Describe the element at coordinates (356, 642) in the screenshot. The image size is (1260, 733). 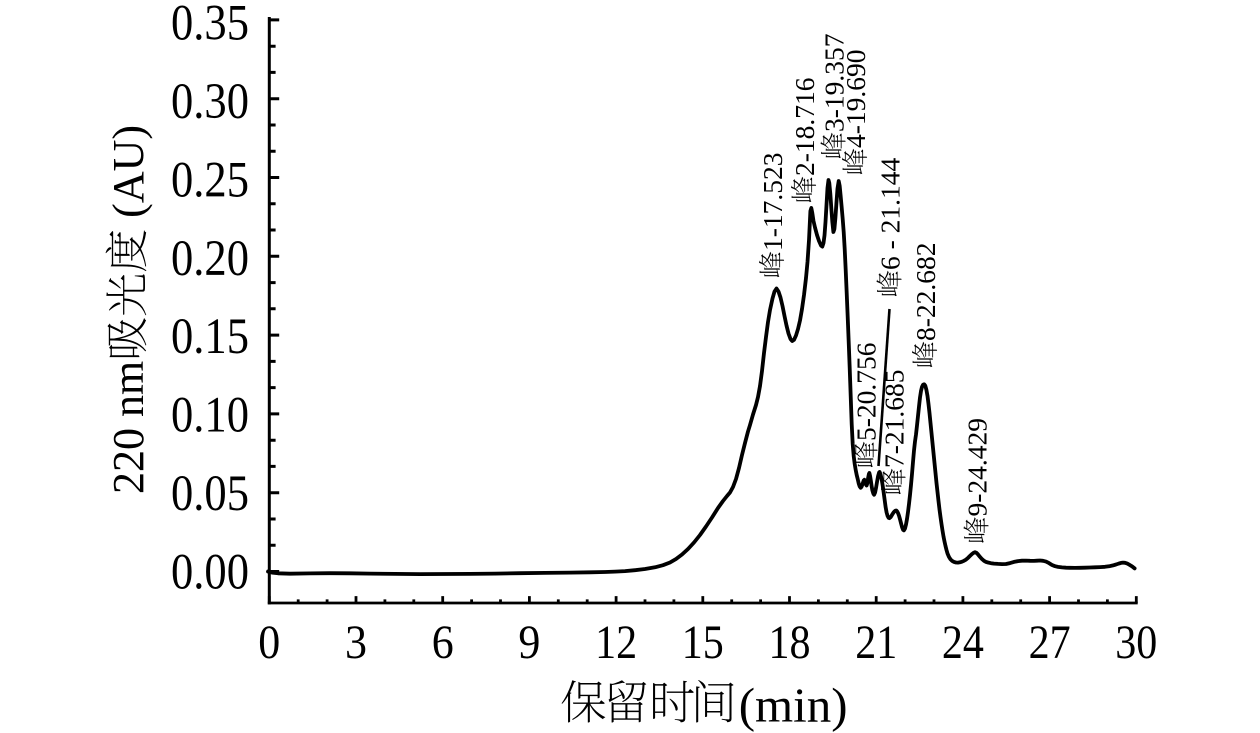
I see `svg-text: 3` at that location.